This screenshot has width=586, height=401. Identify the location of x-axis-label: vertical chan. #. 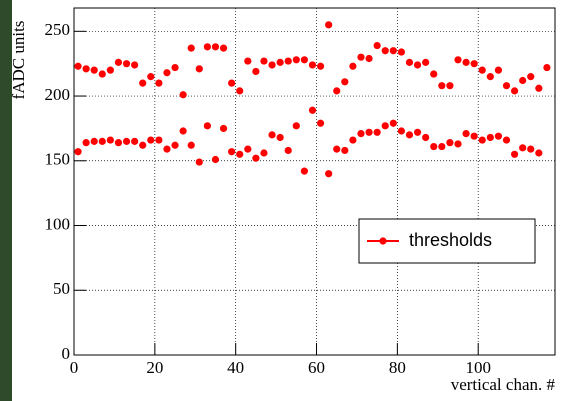
(503, 384).